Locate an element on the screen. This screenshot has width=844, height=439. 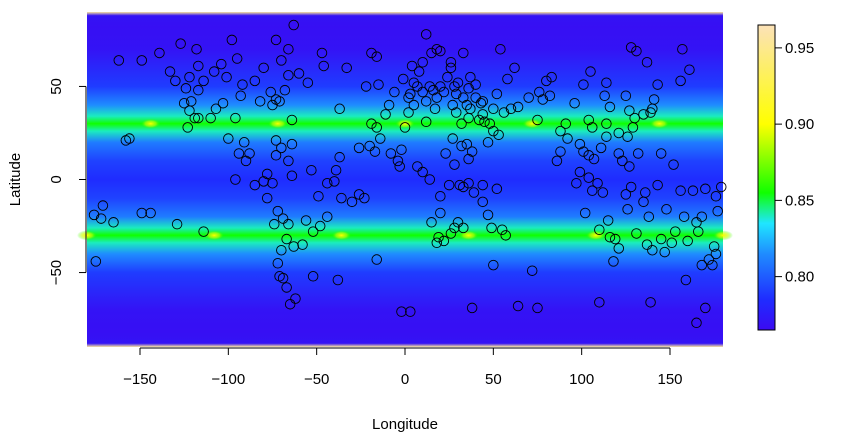
x-ticks: −150 −100 −50 0 50 100 150 is located at coordinates (403, 368).